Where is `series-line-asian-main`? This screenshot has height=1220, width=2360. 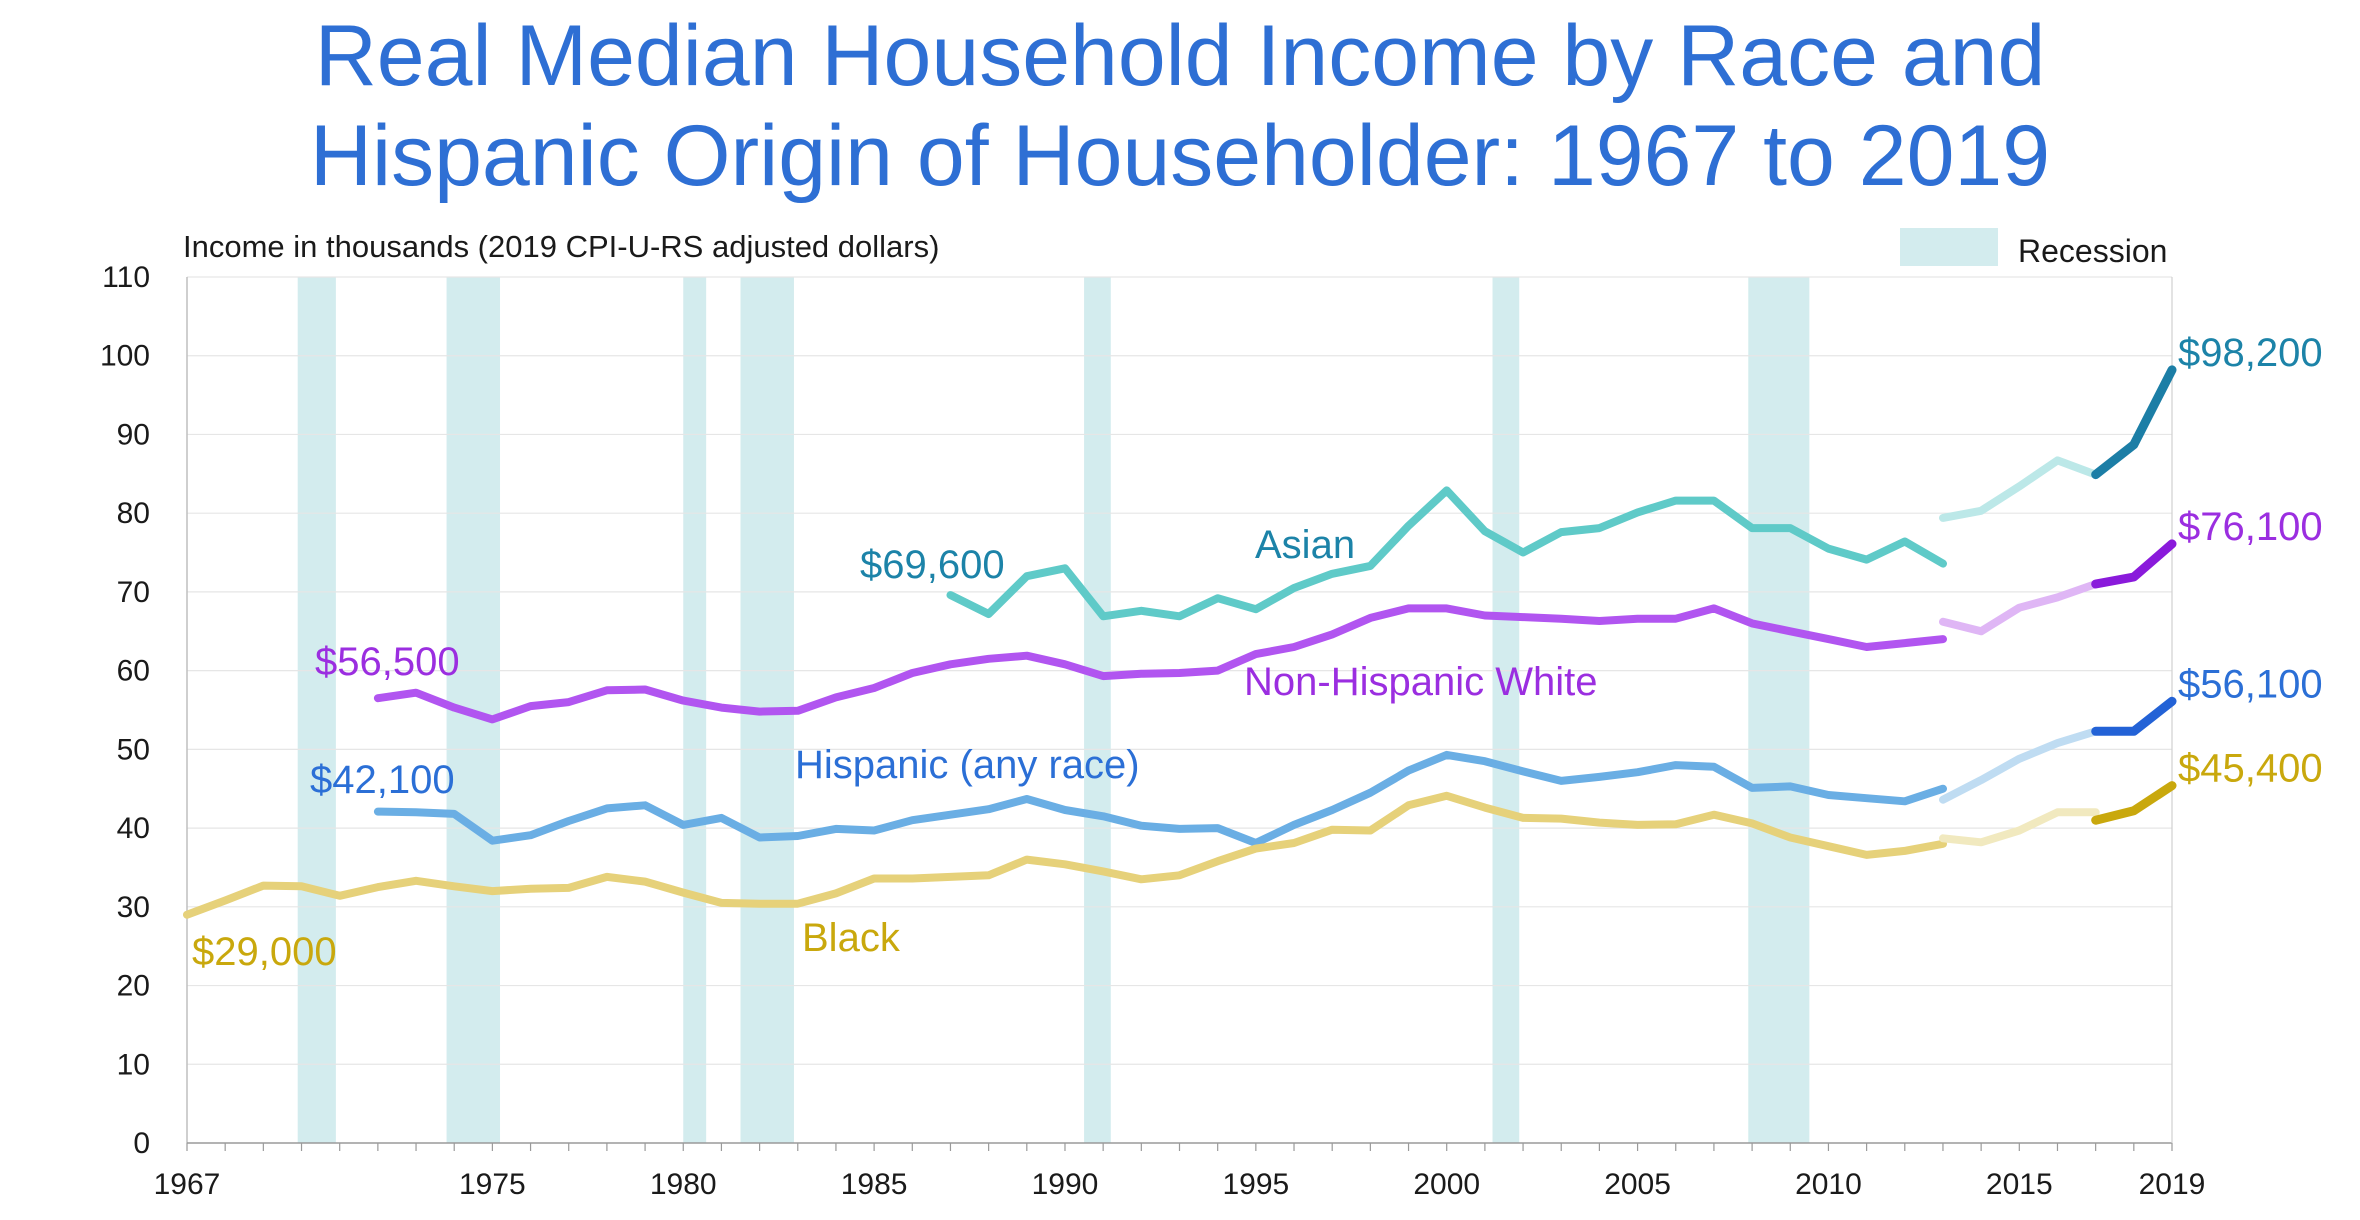
series-line-asian-main is located at coordinates (1446, 553).